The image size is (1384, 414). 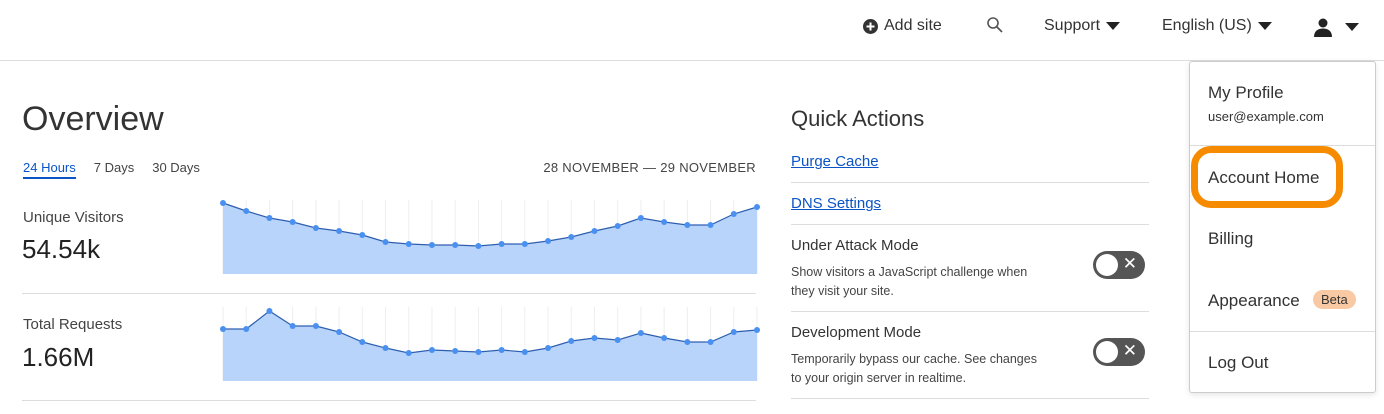 I want to click on total-requests-chart, so click(x=490, y=344).